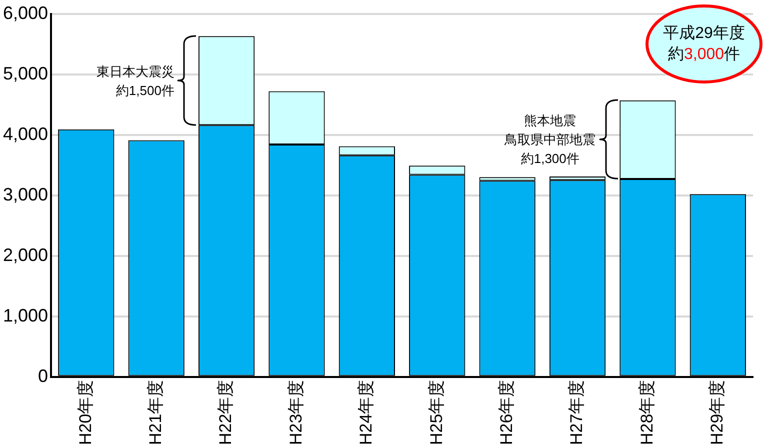 The width and height of the screenshot is (767, 448). Describe the element at coordinates (296, 412) in the screenshot. I see `x-tick-label: H23年度` at that location.